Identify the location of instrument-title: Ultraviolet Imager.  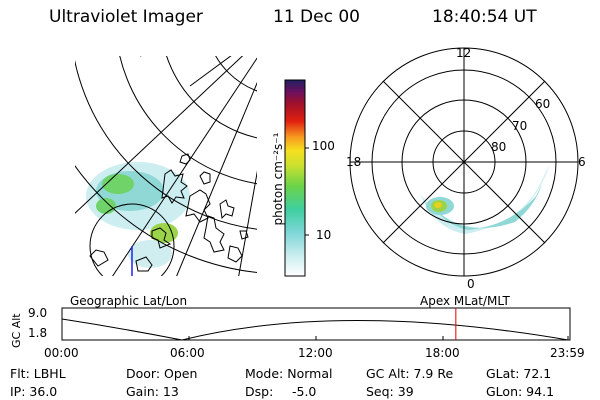
(126, 17).